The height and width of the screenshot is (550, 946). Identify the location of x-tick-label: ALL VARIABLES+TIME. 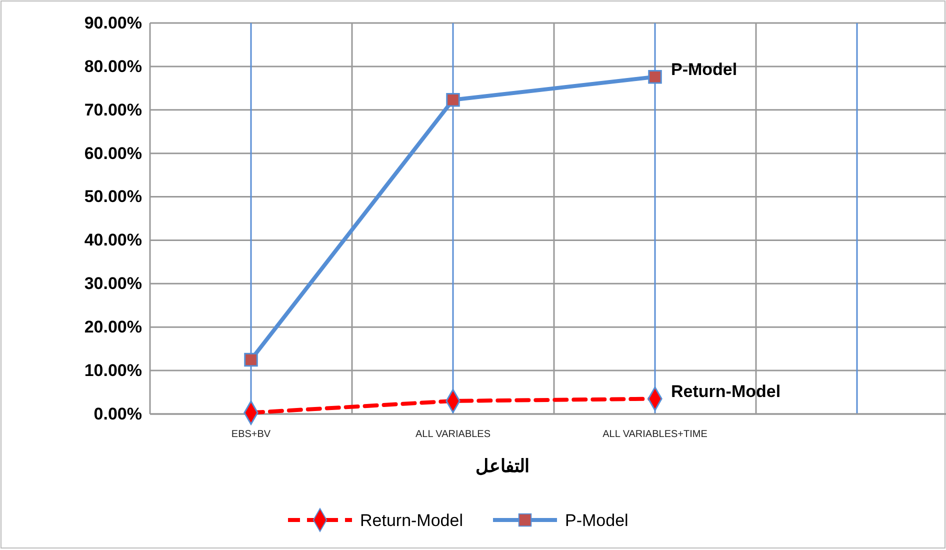
(655, 434).